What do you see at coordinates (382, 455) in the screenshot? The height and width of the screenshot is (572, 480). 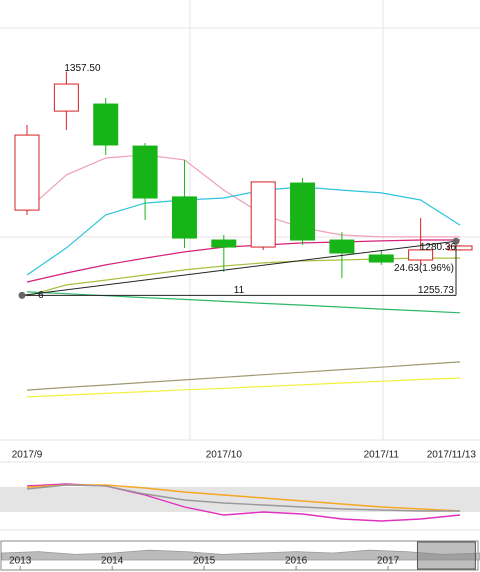 I see `x-tick-label: 2017/11` at bounding box center [382, 455].